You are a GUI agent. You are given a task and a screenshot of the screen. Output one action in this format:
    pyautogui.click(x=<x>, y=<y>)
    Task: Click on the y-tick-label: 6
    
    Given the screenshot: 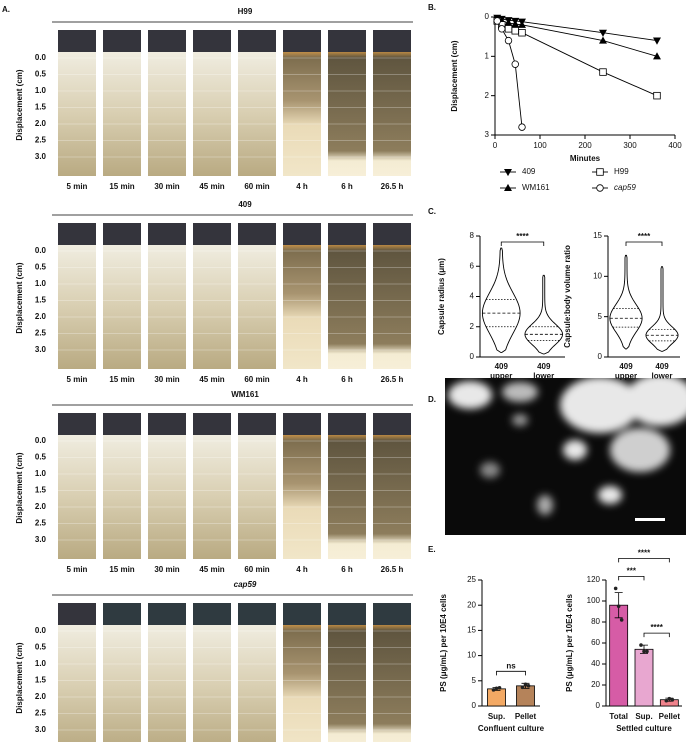 What is the action you would take?
    pyautogui.click(x=472, y=265)
    